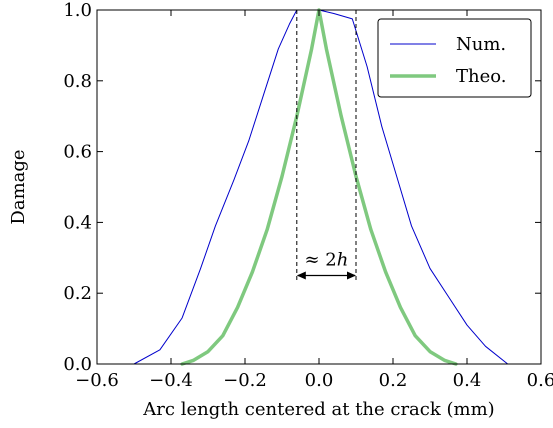 This screenshot has height=428, width=553. Describe the element at coordinates (77, 81) in the screenshot. I see `y-tick-label: 0.8` at that location.